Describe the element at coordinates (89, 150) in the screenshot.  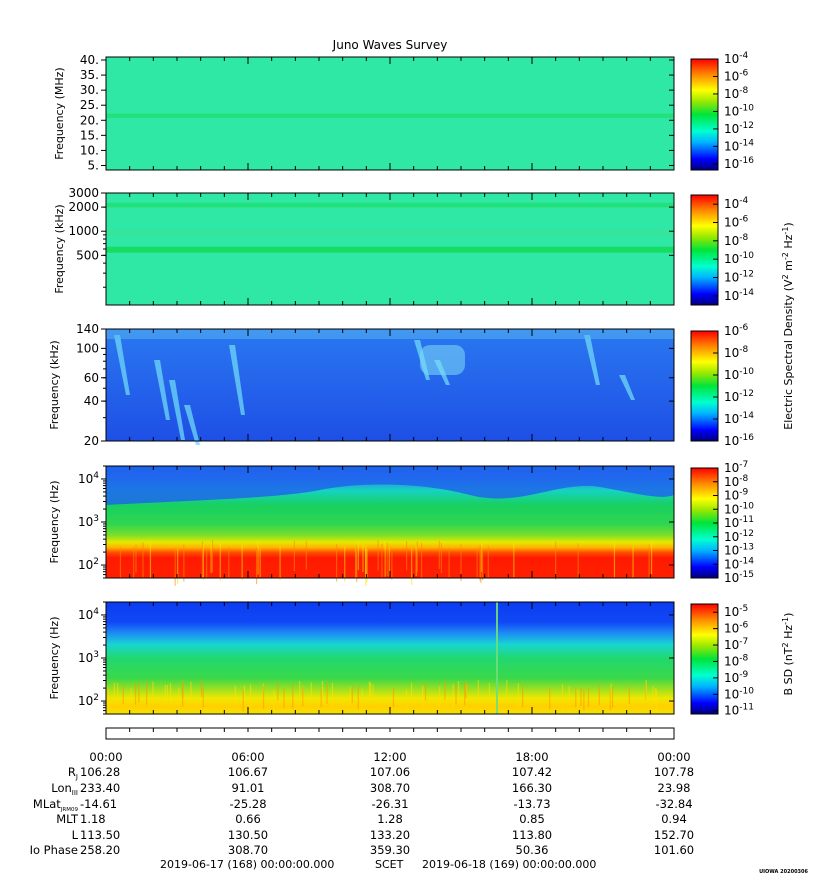
I see `y-tick-label: 10.` at that location.